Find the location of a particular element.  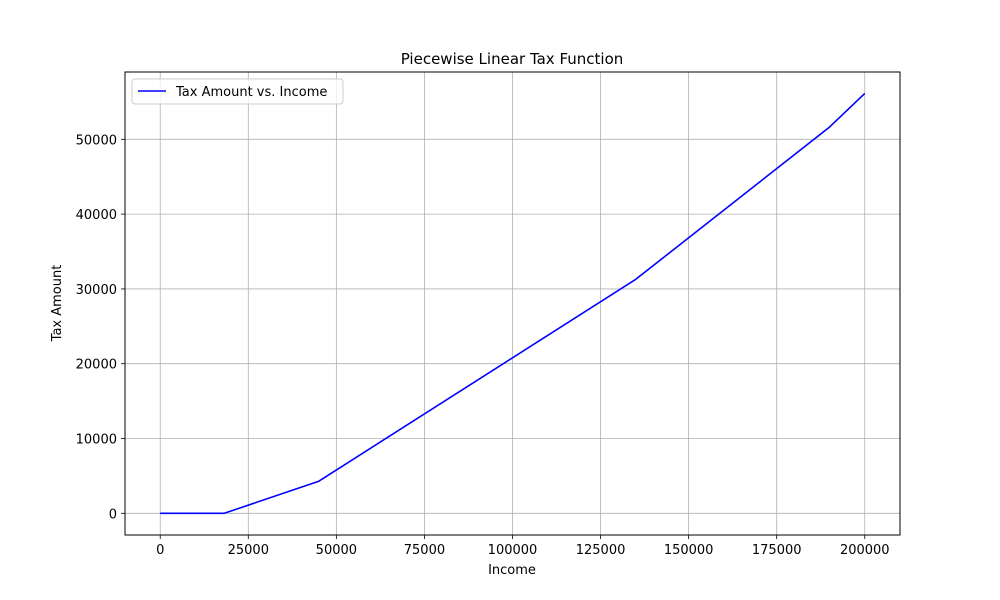

legend-label: Tax Amount vs. Income is located at coordinates (251, 92).